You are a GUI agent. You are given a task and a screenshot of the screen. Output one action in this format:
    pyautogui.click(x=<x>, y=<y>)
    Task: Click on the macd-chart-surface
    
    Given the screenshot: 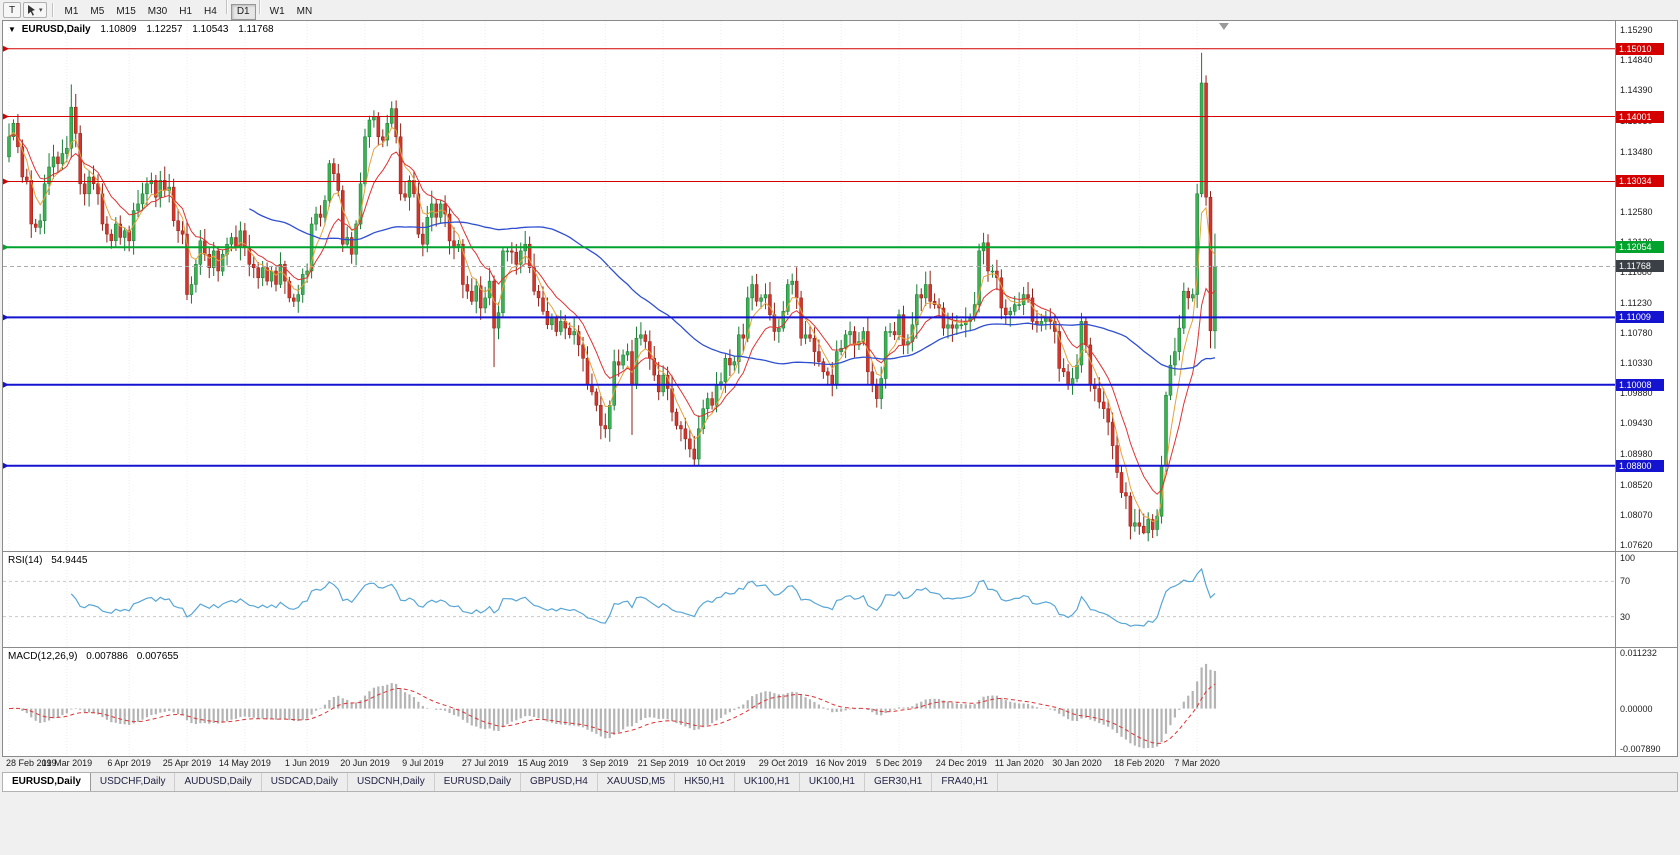 What is the action you would take?
    pyautogui.click(x=809, y=702)
    